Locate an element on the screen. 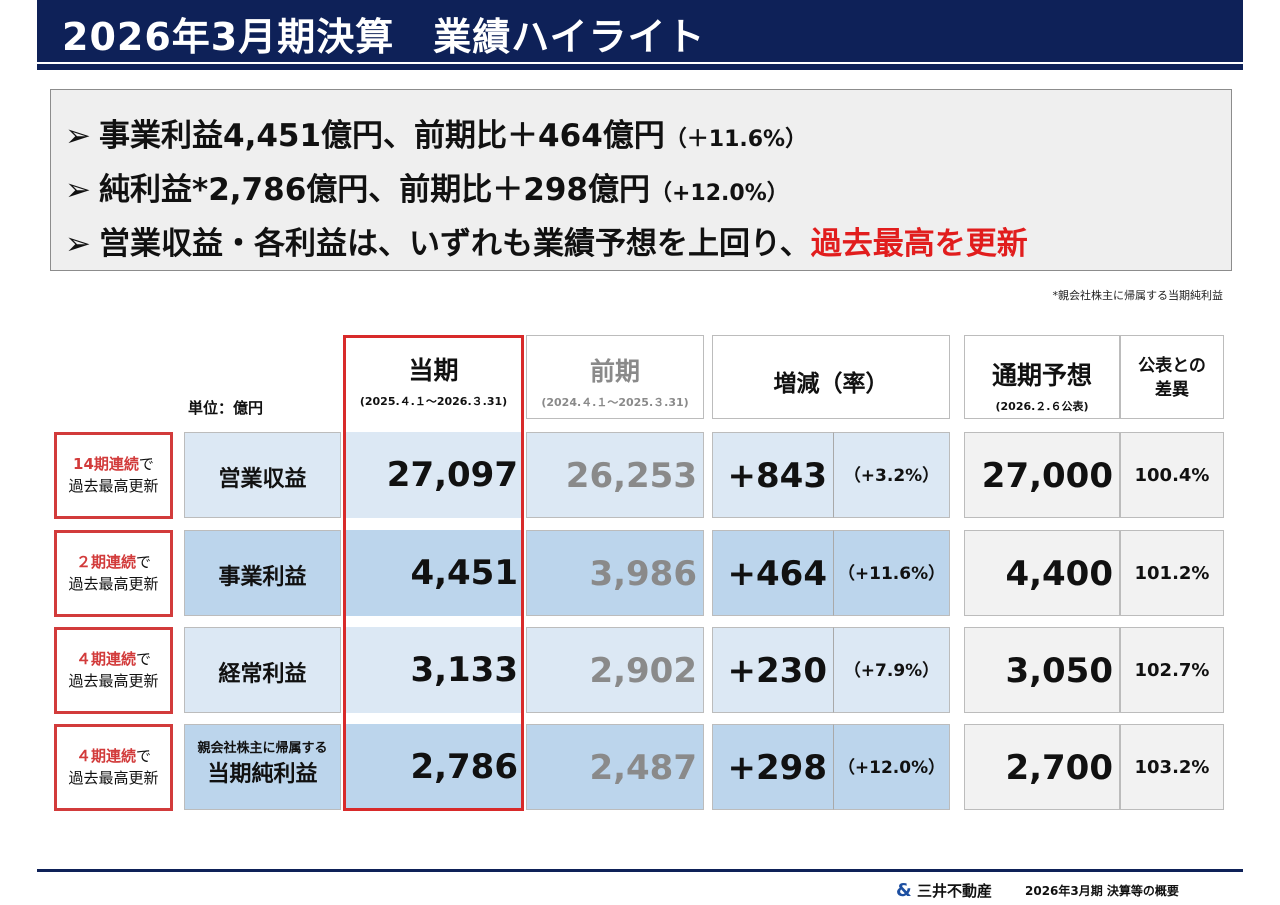  row-label-cell: 事業利益 is located at coordinates (262, 573).